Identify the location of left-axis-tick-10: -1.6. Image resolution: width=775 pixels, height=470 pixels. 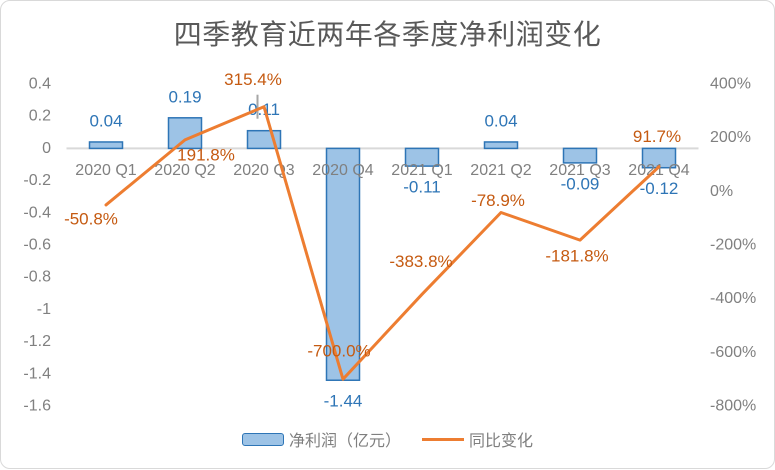
(37, 406).